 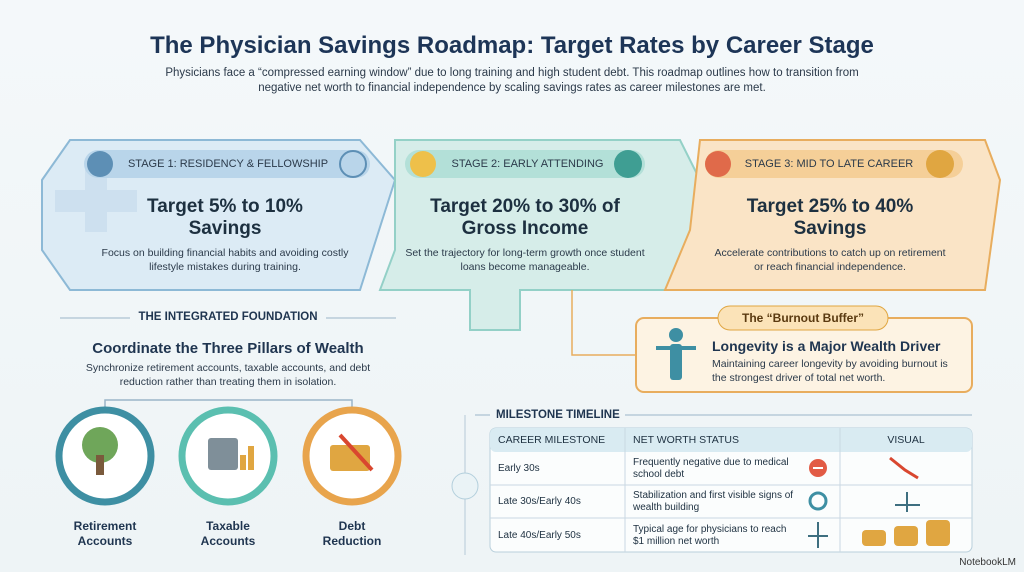 I want to click on pillar-label: Retirement Accounts, so click(x=105, y=533).